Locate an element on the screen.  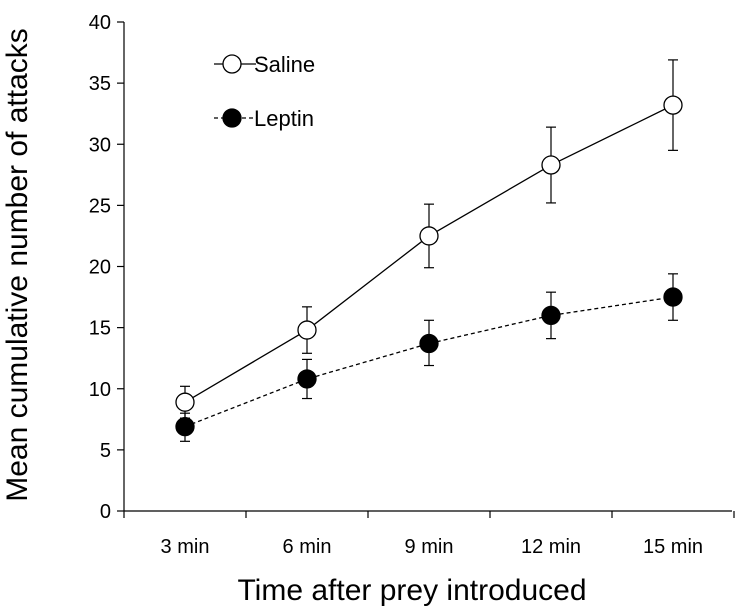
legend-label: Saline is located at coordinates (284, 64).